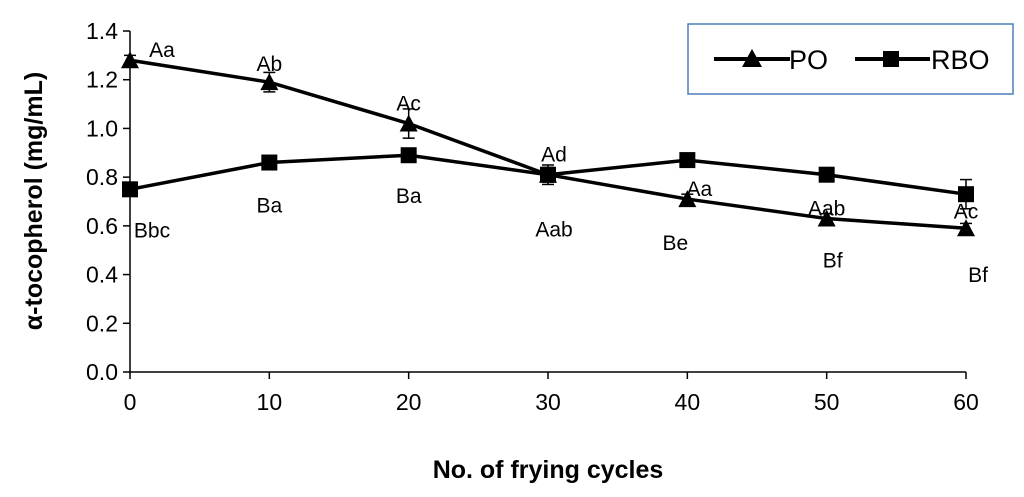 Image resolution: width=1024 pixels, height=497 pixels. I want to click on x-tick-label: 20, so click(409, 402).